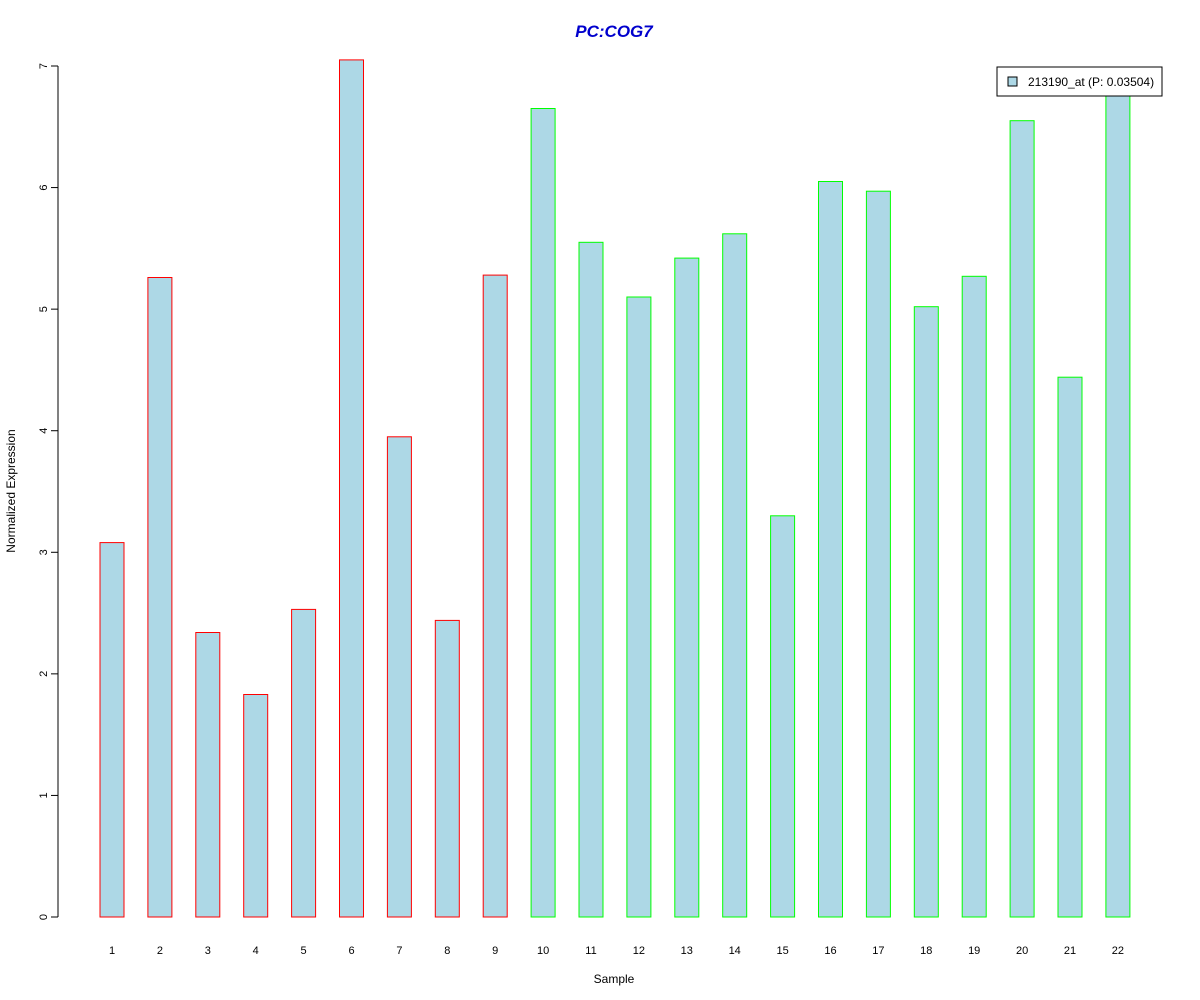 Image resolution: width=1200 pixels, height=1000 pixels. What do you see at coordinates (926, 951) in the screenshot?
I see `x-tick-label: 18` at bounding box center [926, 951].